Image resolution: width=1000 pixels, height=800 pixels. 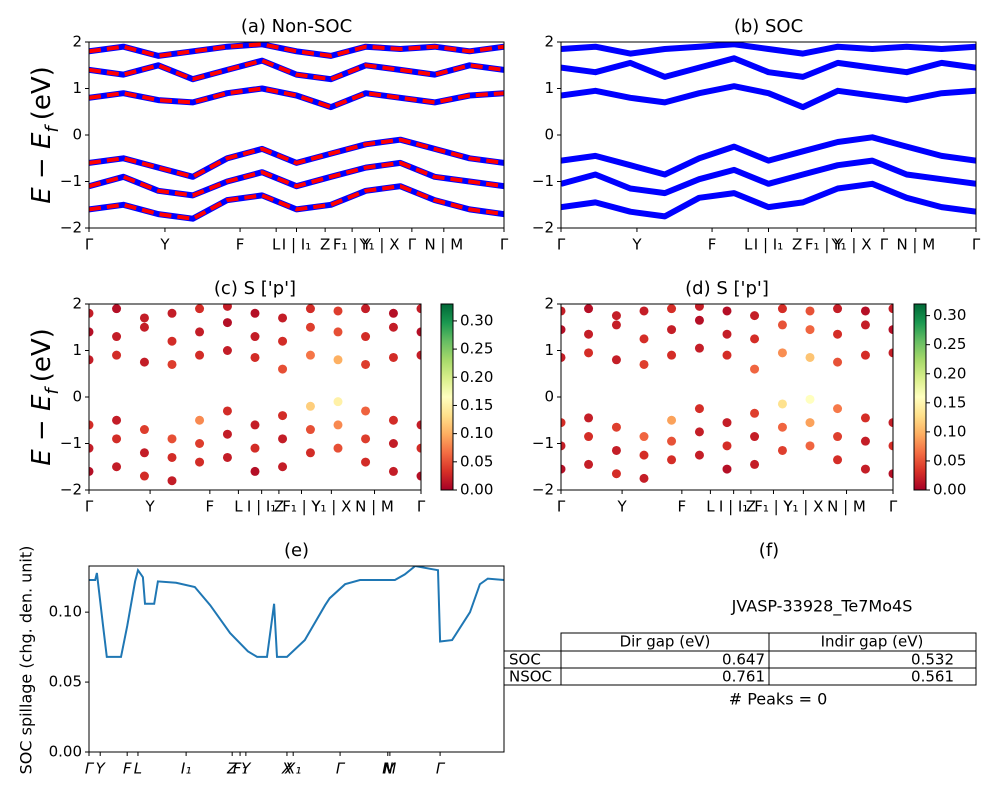 I want to click on y-tick-label: −2, so click(x=543, y=228).